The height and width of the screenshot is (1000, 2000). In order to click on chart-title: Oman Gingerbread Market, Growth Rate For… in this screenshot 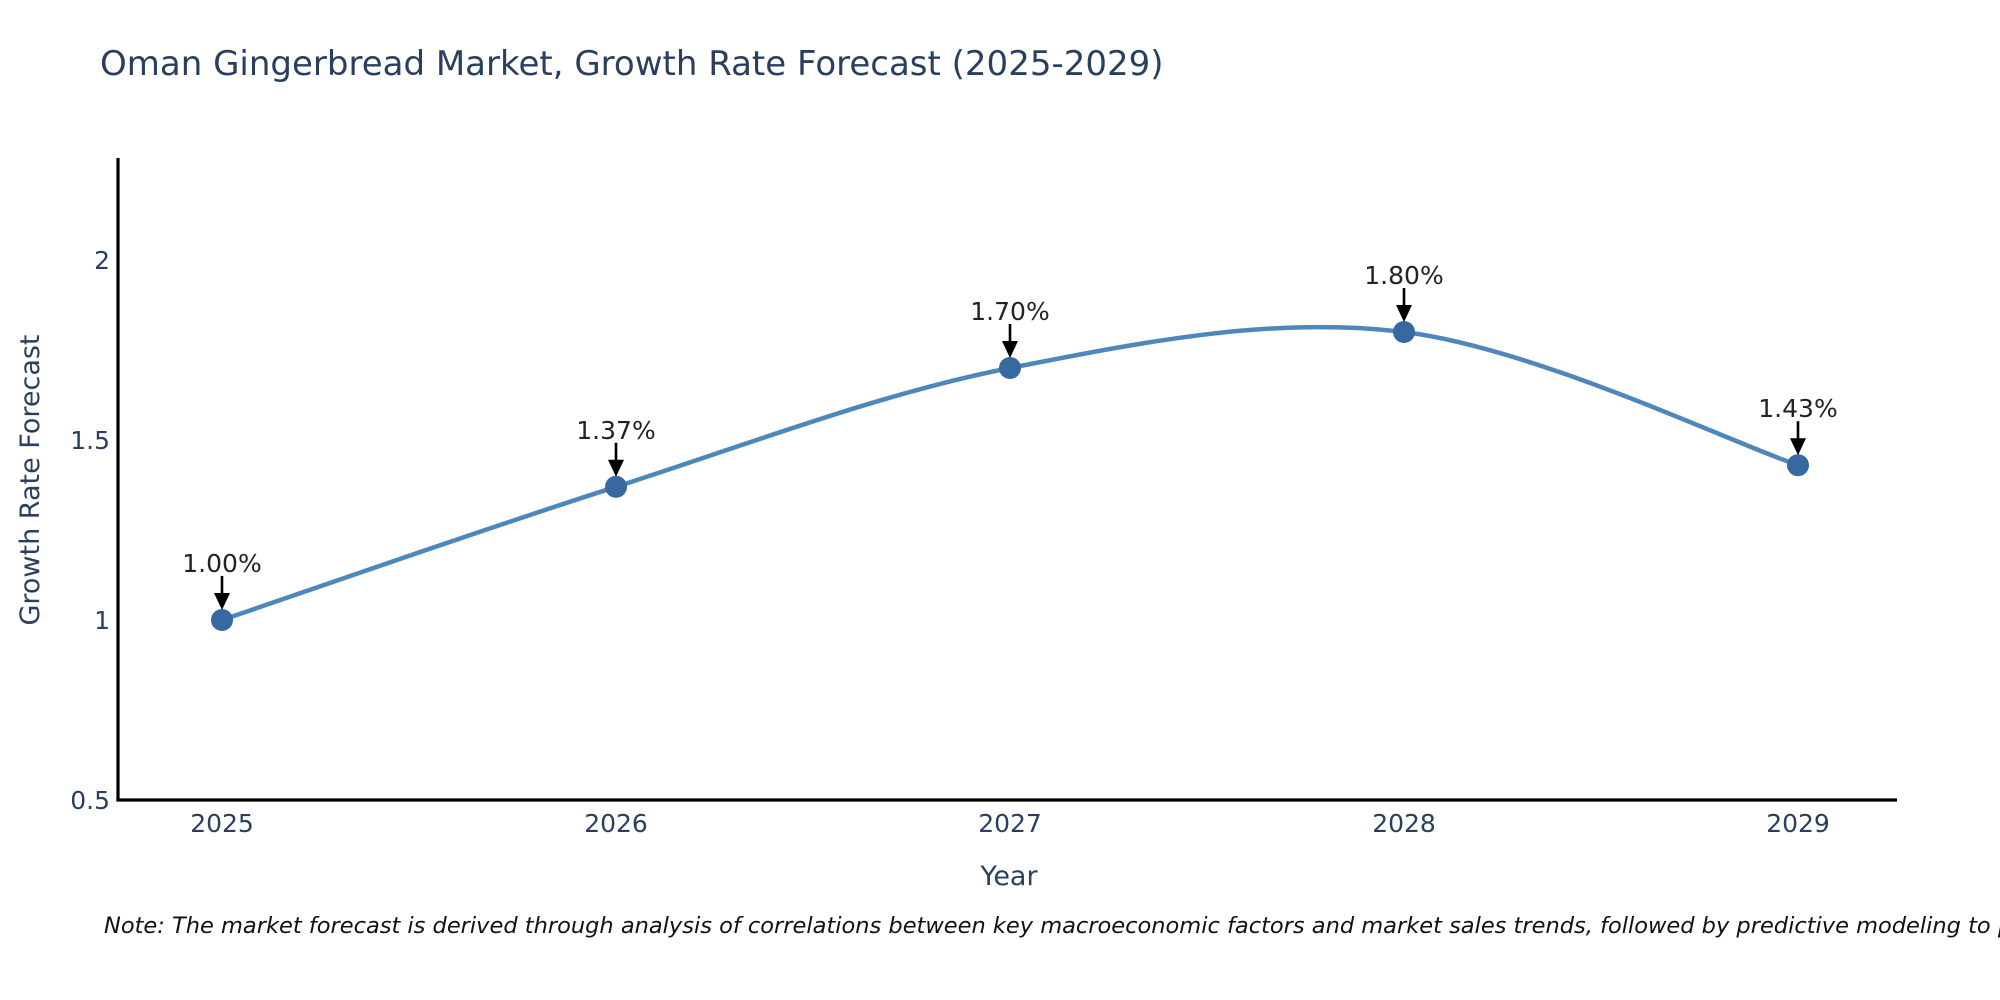, I will do `click(632, 64)`.